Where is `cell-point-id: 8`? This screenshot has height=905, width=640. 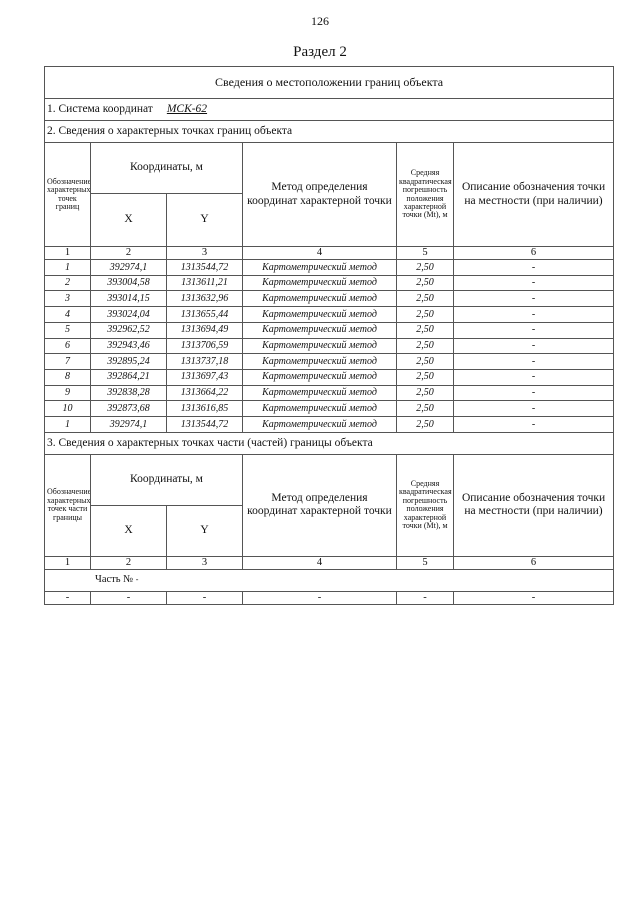 cell-point-id: 8 is located at coordinates (67, 377).